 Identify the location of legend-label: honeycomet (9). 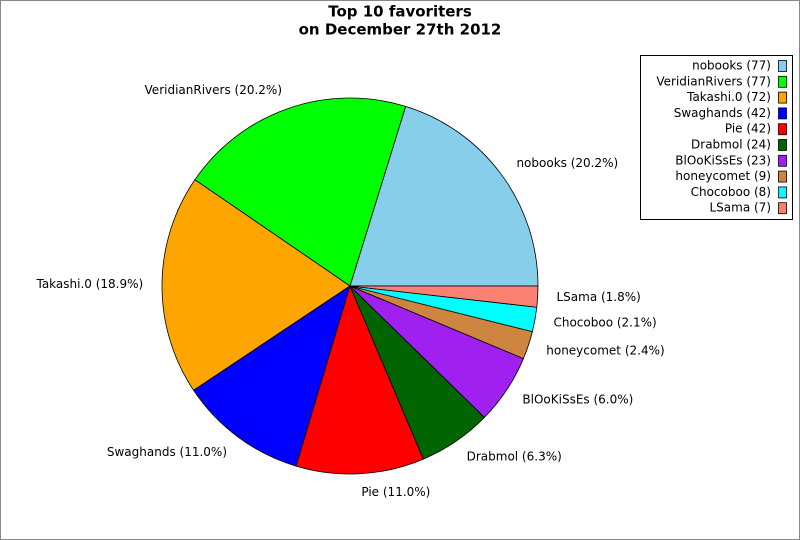
(723, 176).